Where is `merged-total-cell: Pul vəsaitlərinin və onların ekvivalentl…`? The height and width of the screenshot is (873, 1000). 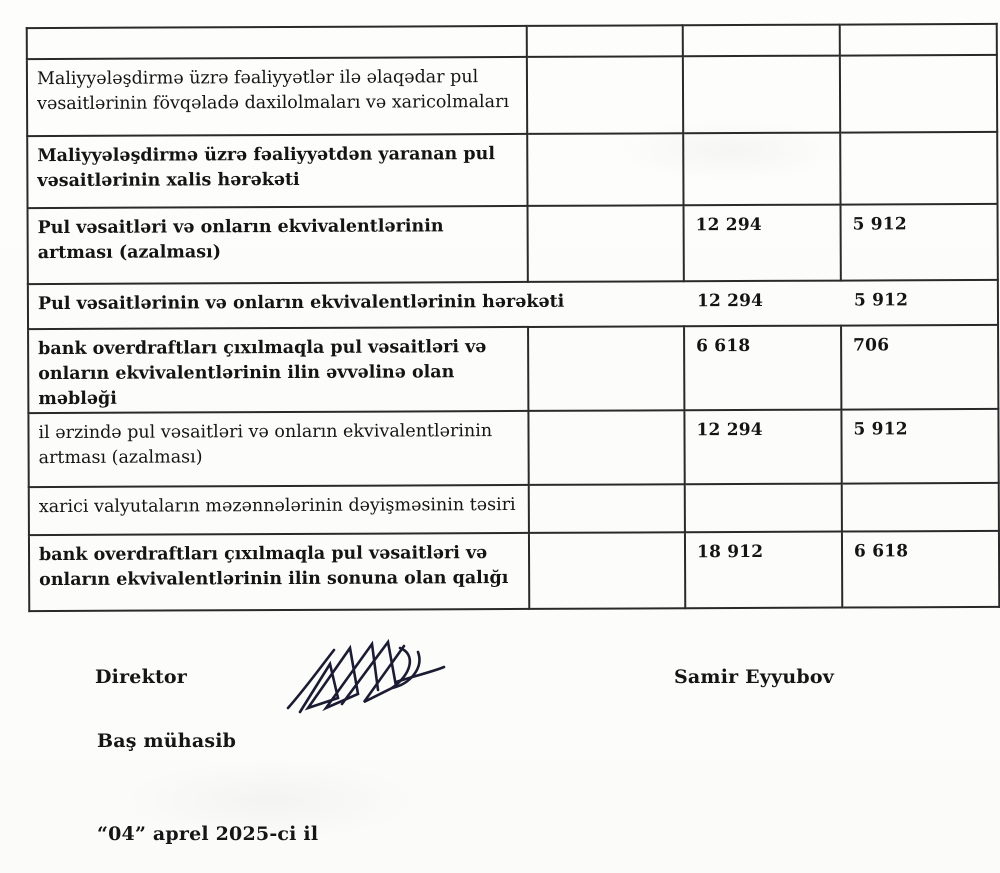 merged-total-cell: Pul vəsaitlərinin və onların ekvivalentl… is located at coordinates (513, 304).